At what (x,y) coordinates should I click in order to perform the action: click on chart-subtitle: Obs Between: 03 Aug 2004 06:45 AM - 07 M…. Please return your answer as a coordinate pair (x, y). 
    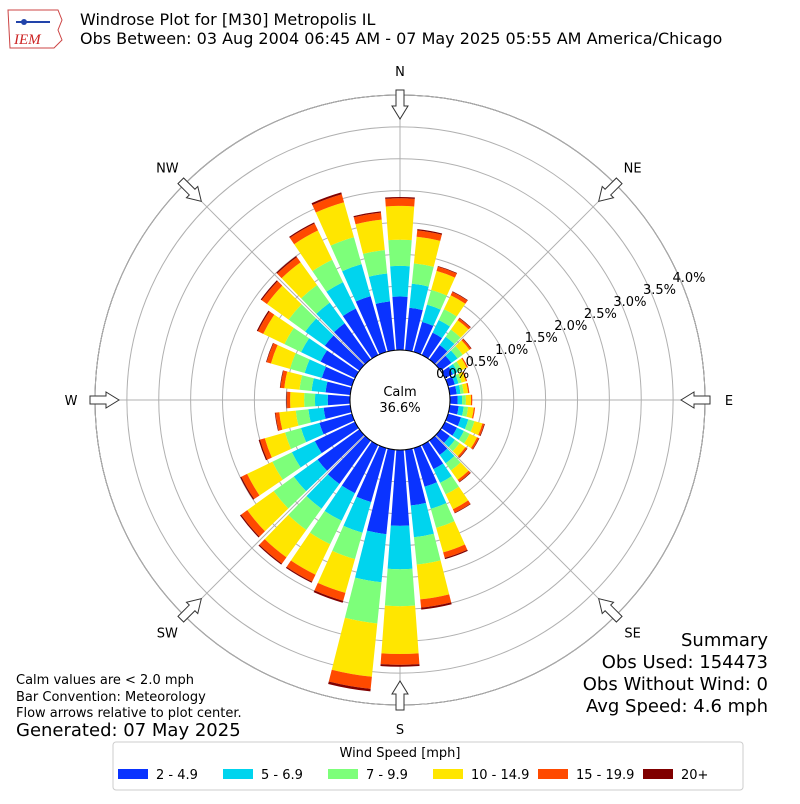
    Looking at the image, I should click on (401, 38).